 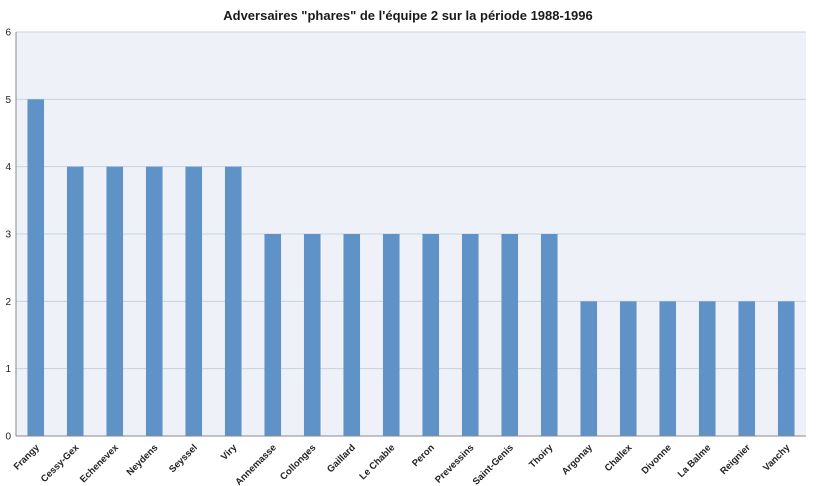 What do you see at coordinates (578, 460) in the screenshot?
I see `x-tick-label: Argonay` at bounding box center [578, 460].